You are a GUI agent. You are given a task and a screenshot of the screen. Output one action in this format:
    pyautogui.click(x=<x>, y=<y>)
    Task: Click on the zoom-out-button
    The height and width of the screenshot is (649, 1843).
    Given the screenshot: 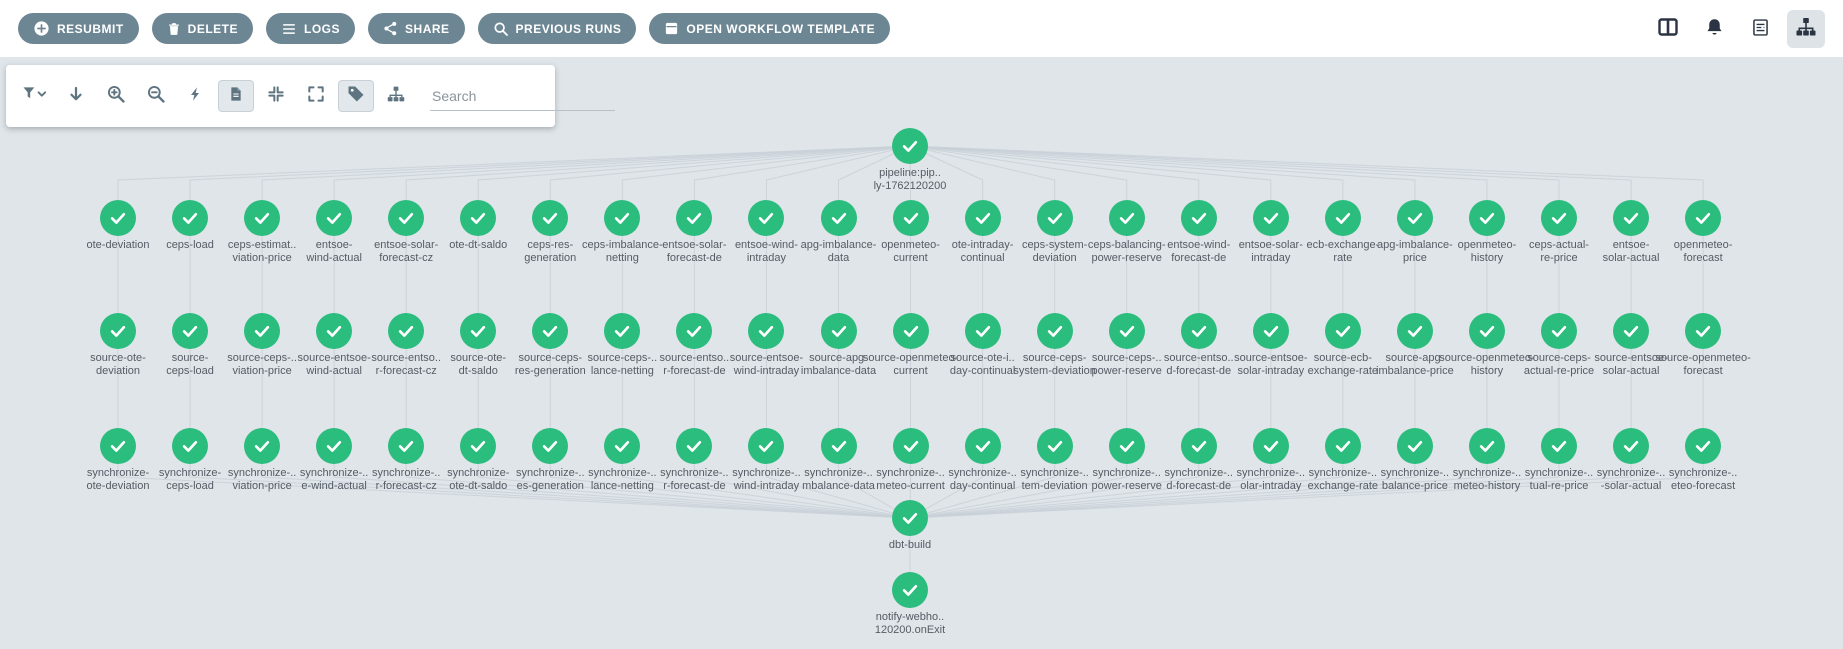 What is the action you would take?
    pyautogui.click(x=156, y=96)
    